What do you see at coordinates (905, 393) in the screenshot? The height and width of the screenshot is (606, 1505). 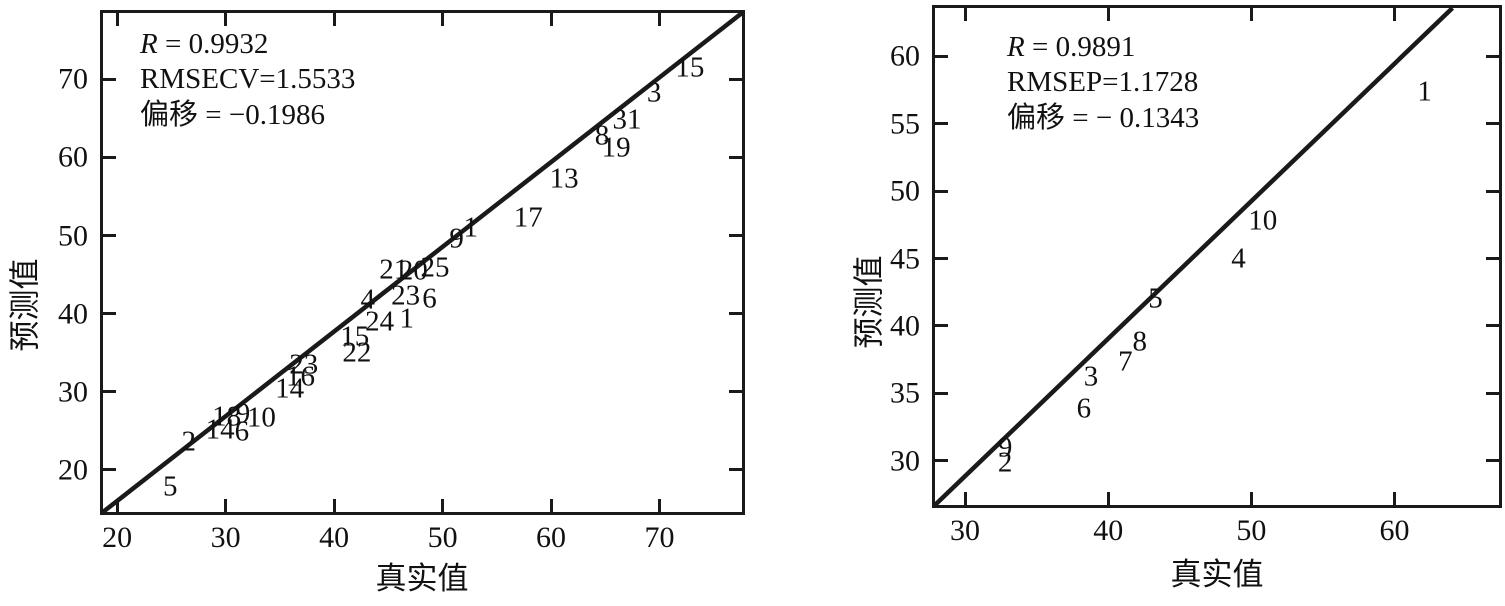 I see `y-tick-label: 35` at bounding box center [905, 393].